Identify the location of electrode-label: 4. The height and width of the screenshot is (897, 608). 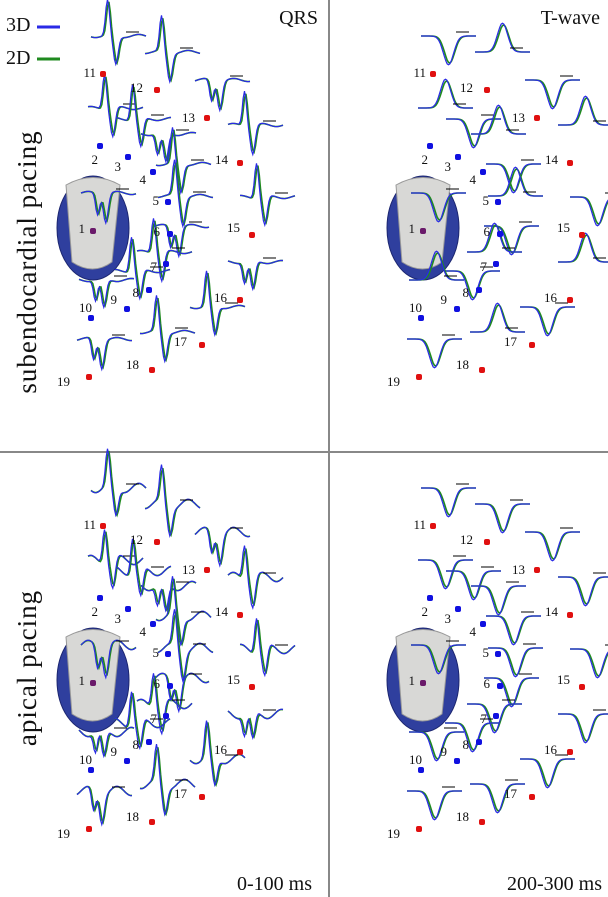
(473, 631).